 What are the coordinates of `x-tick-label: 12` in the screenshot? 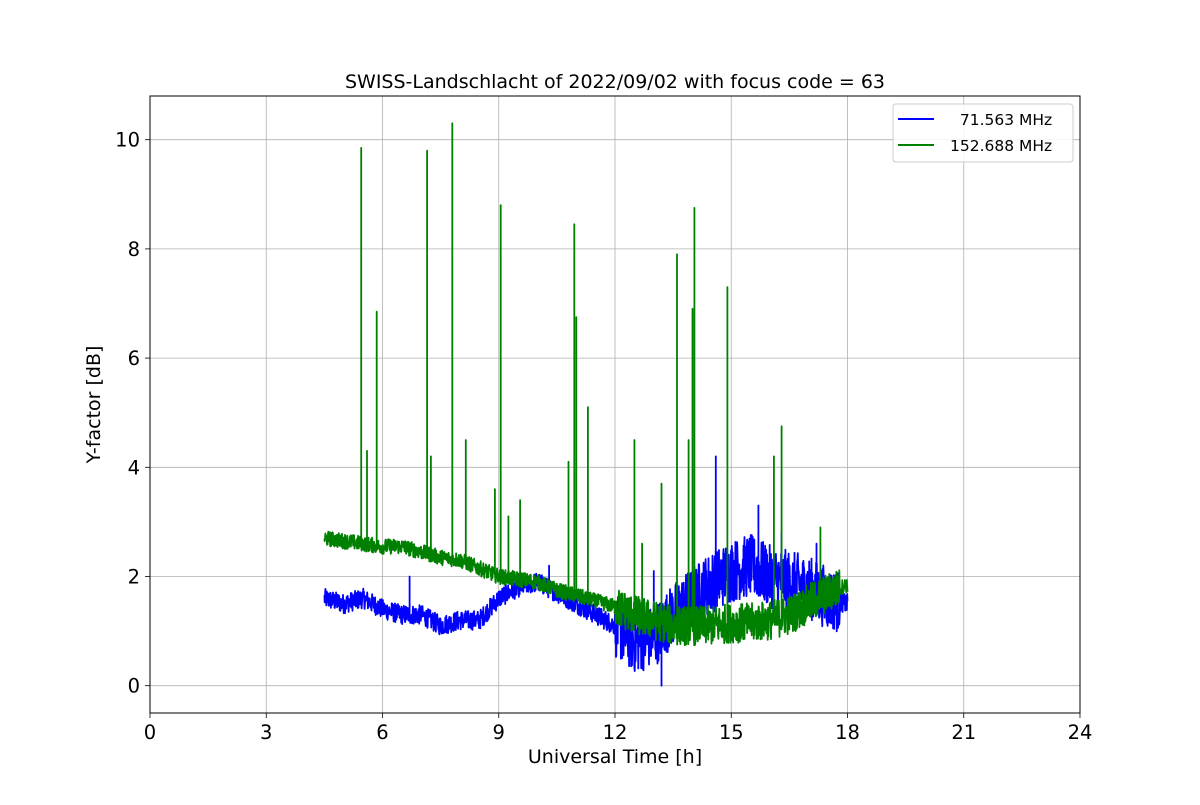 It's located at (615, 732).